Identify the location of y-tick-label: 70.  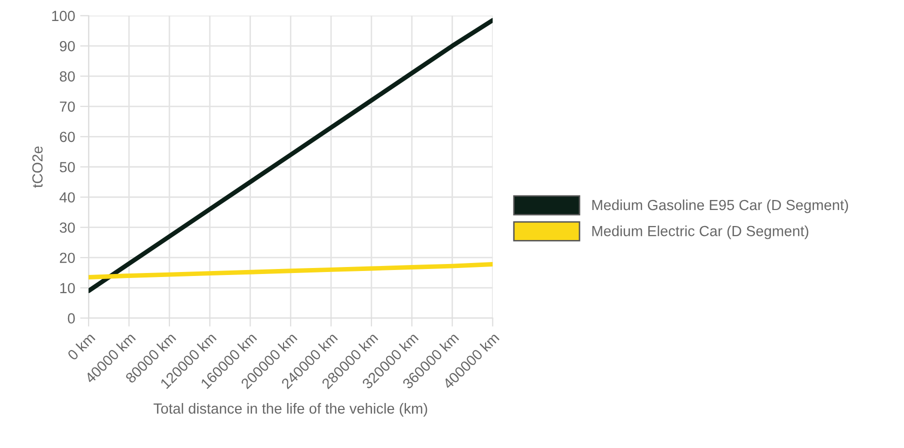
(67, 107).